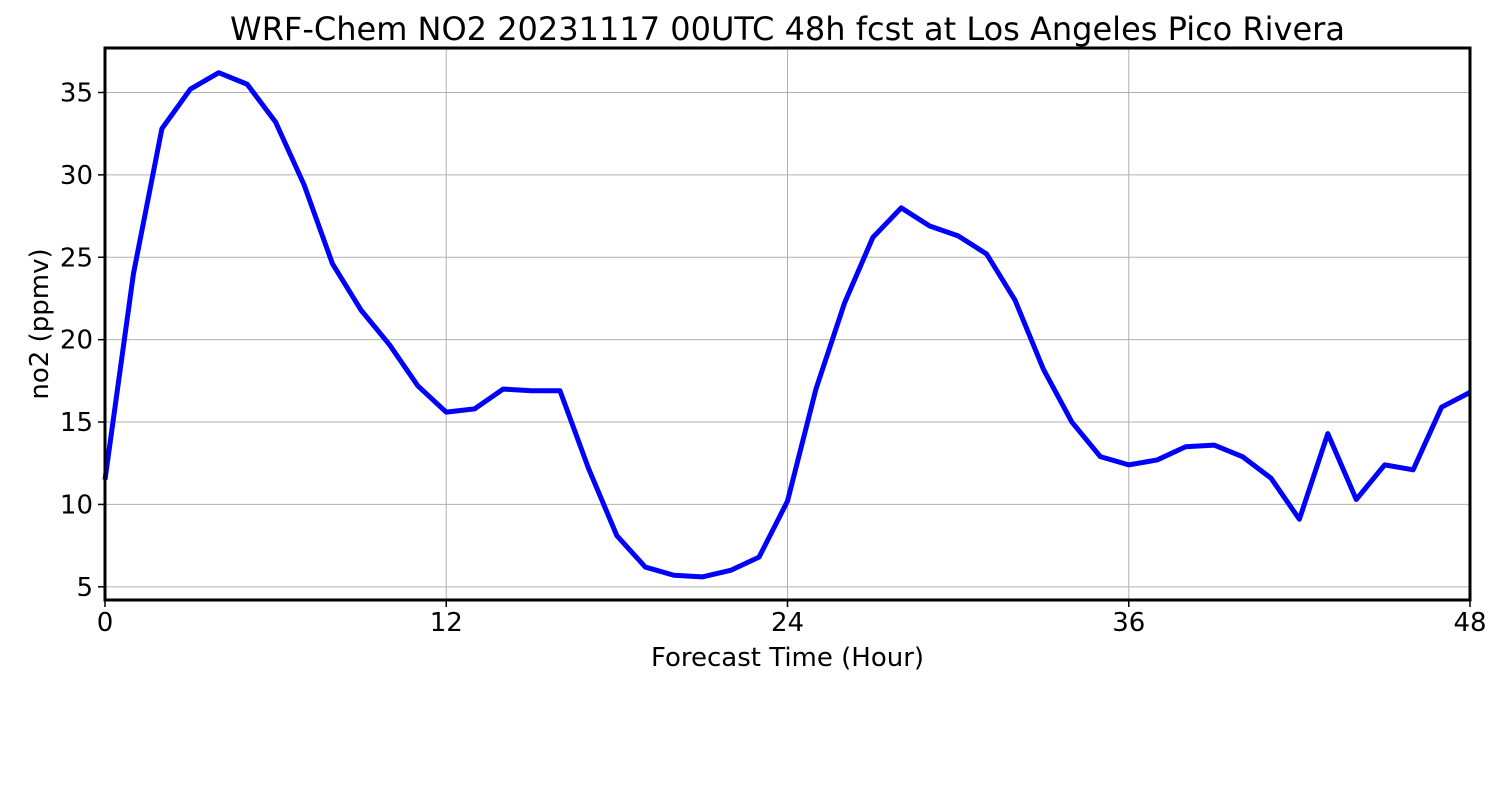  Describe the element at coordinates (76, 176) in the screenshot. I see `y-tick-label: 30` at that location.